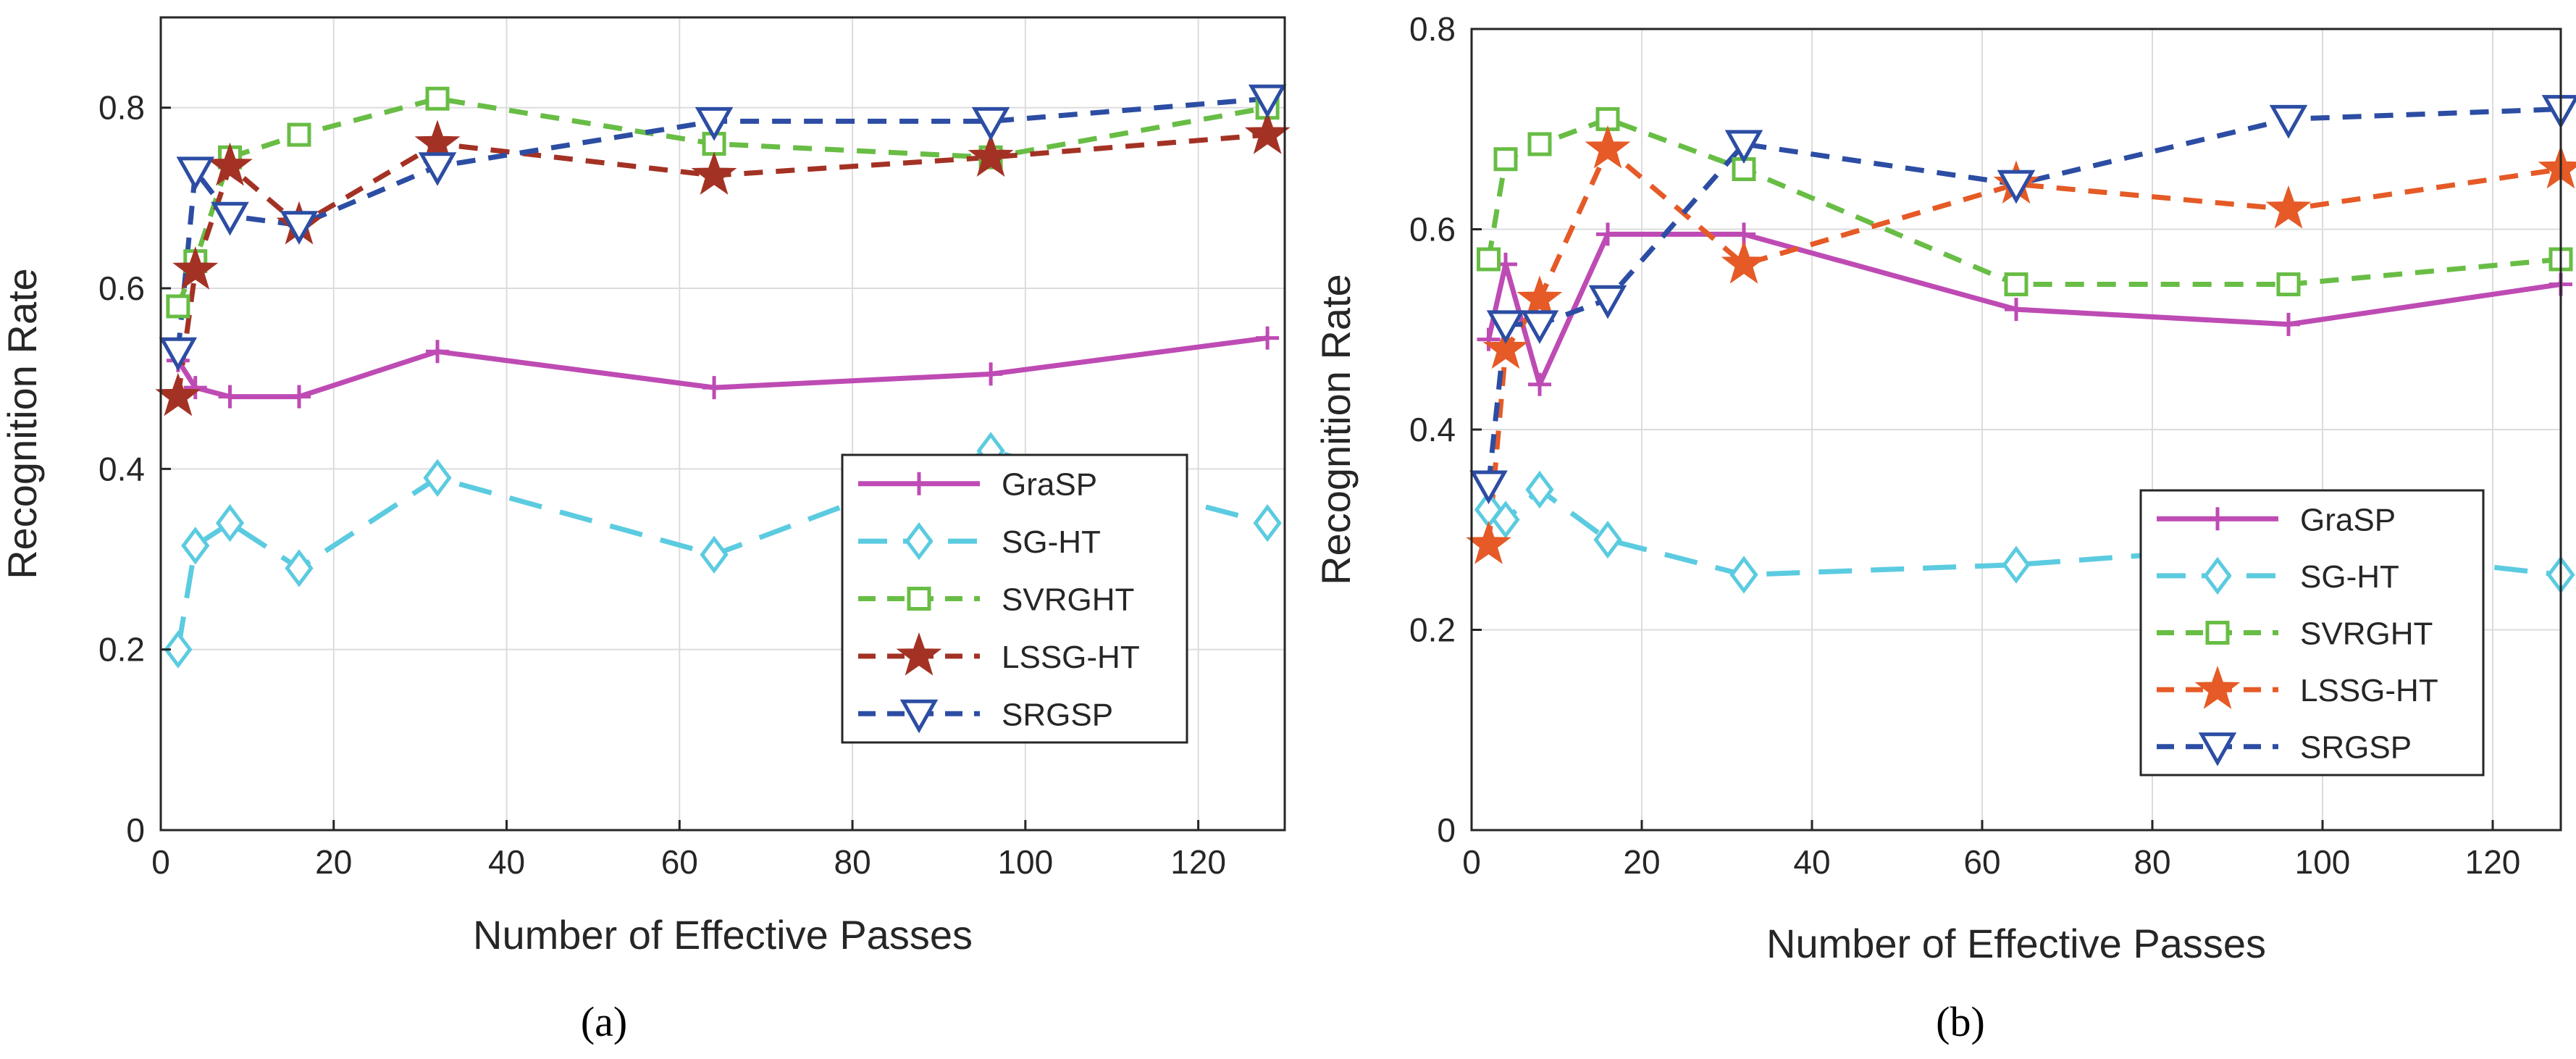 The image size is (2576, 1059). Describe the element at coordinates (2217, 575) in the screenshot. I see `panel-b-legend-marker-sg-ht` at that location.